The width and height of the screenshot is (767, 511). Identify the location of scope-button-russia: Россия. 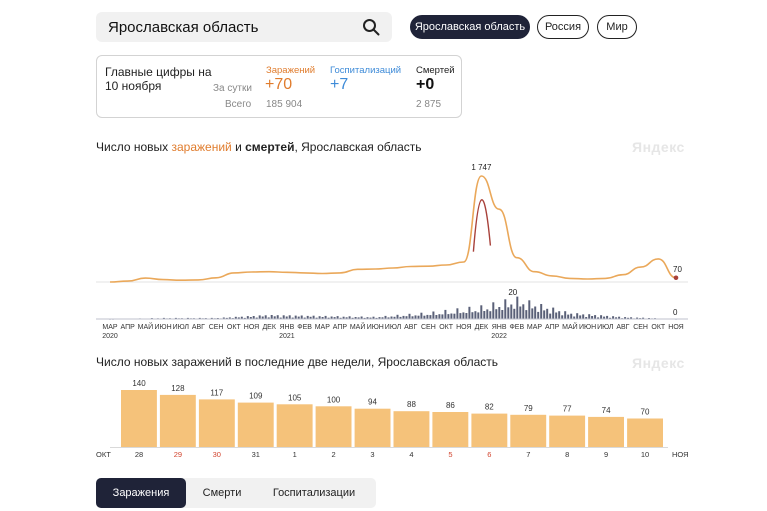
(563, 27).